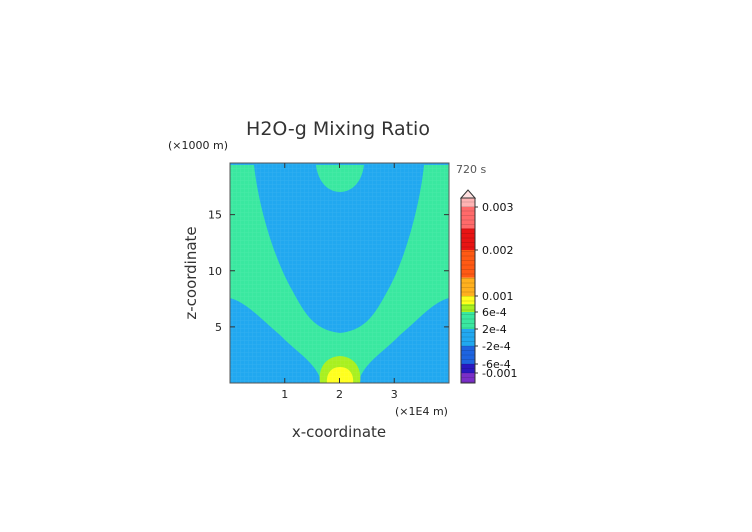  I want to click on x-axis-label: x-coordinate, so click(339, 432).